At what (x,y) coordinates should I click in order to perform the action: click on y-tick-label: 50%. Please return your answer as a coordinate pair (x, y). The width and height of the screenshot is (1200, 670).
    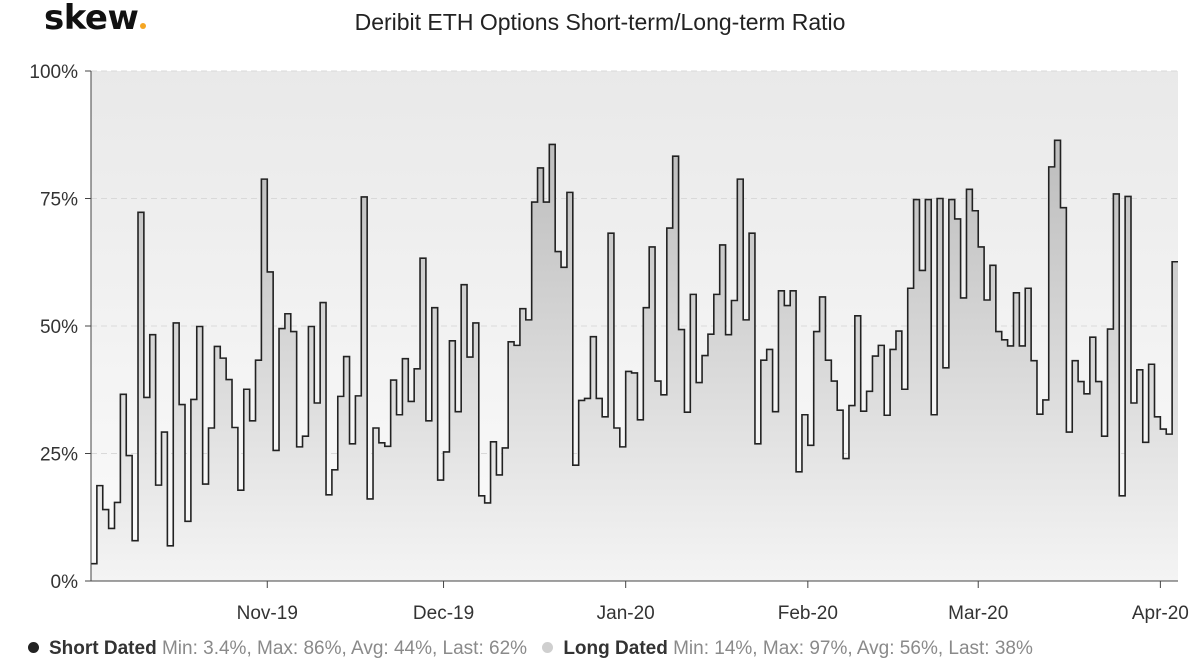
    Looking at the image, I should click on (59, 327).